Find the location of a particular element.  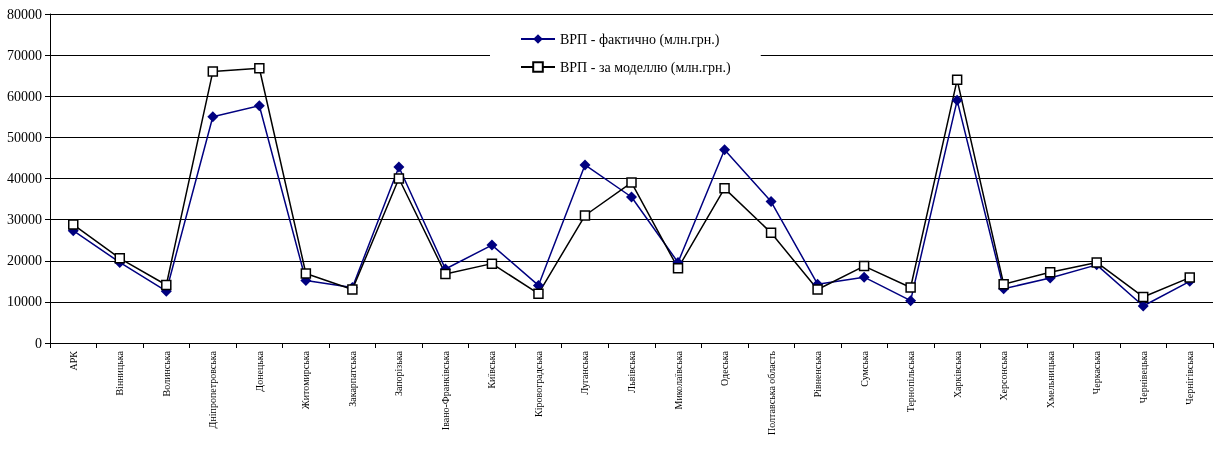

y-tick-label: 40000 is located at coordinates (24, 178).